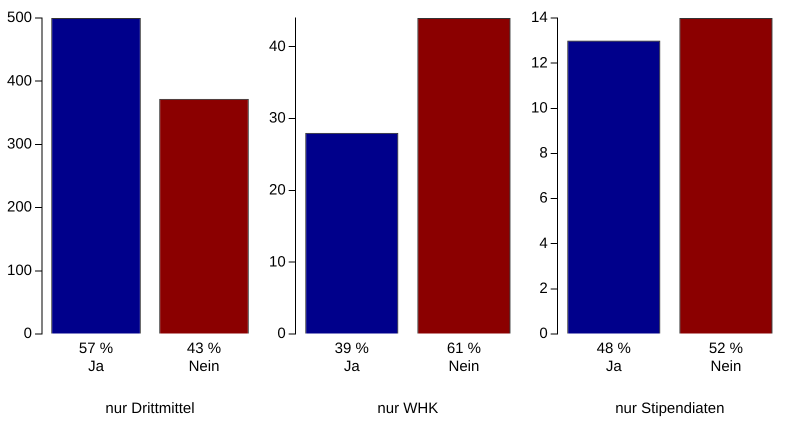  Describe the element at coordinates (407, 409) in the screenshot. I see `x-axis-title: nur WHK` at that location.